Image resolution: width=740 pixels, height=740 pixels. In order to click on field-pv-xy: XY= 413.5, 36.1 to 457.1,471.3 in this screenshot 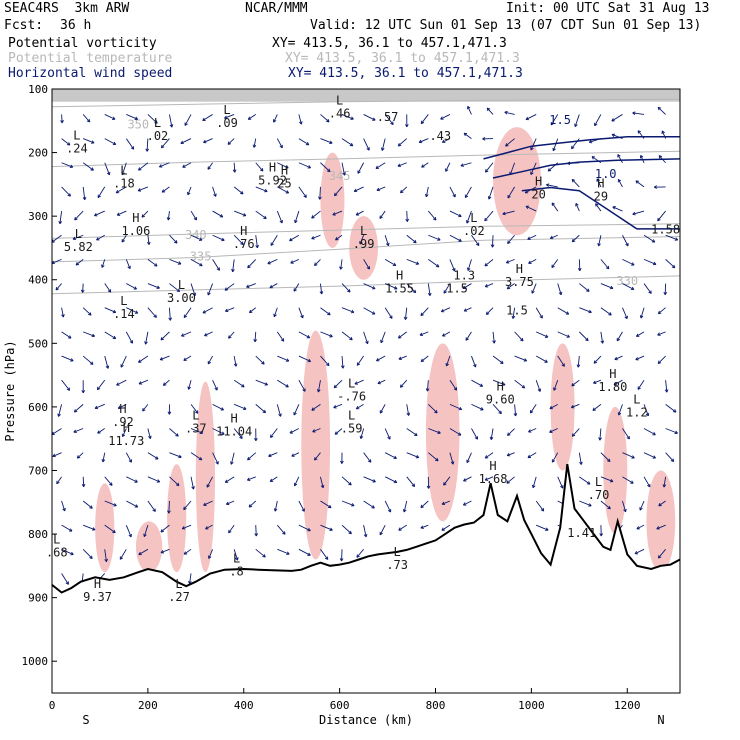, I will do `click(389, 43)`.